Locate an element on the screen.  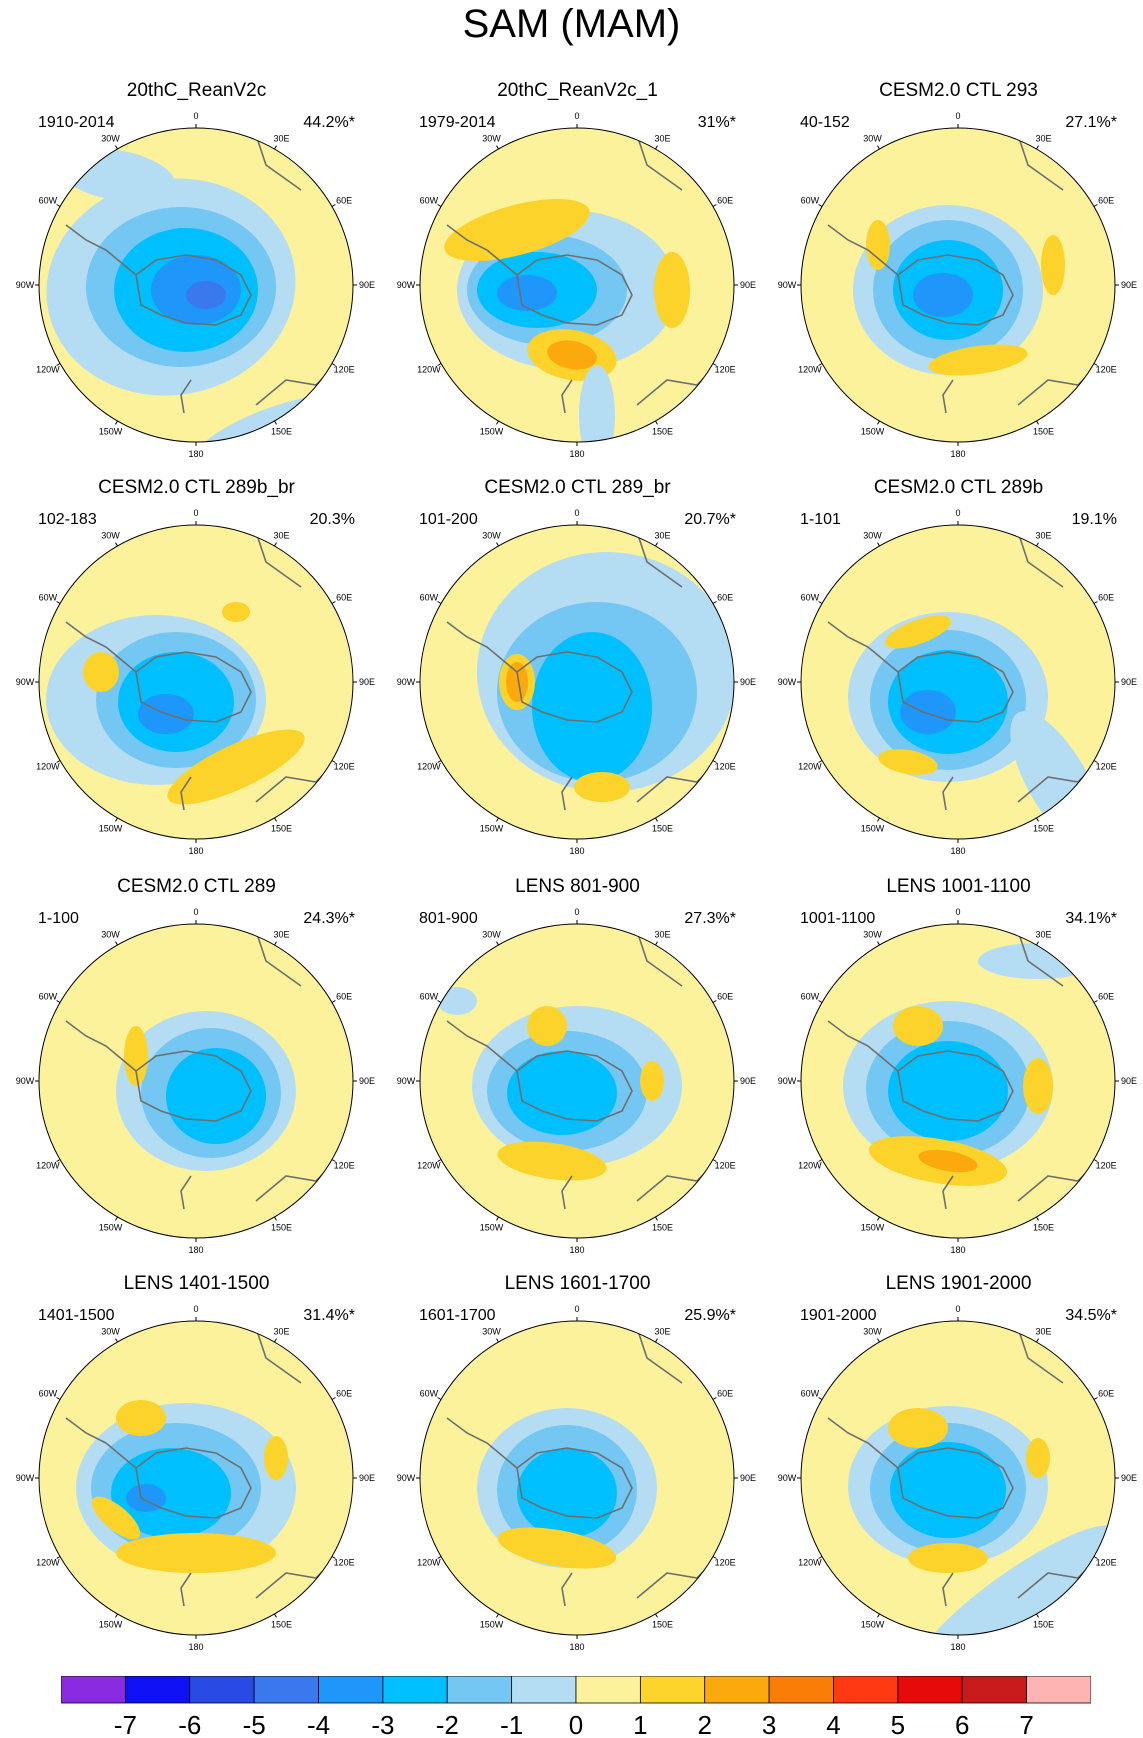
panel-variance: 20.7%* is located at coordinates (710, 519).